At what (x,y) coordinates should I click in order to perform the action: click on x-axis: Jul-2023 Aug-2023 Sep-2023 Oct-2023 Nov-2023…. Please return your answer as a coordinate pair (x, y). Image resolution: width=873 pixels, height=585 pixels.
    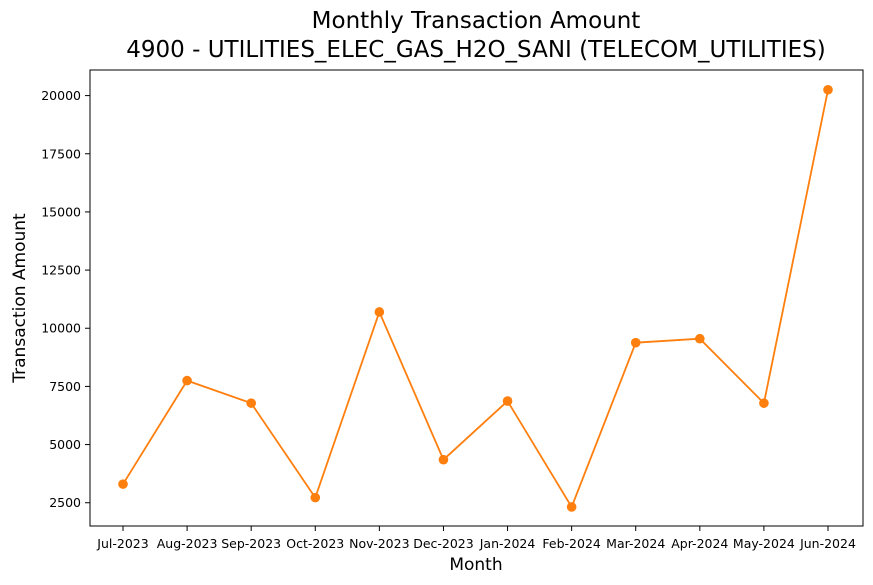
    Looking at the image, I should click on (476, 538).